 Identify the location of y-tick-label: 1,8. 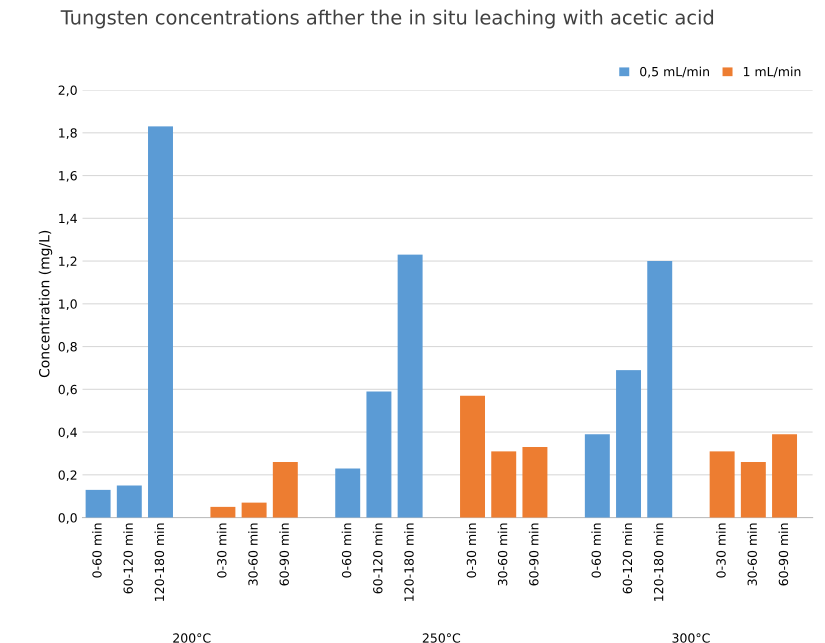
(68, 133).